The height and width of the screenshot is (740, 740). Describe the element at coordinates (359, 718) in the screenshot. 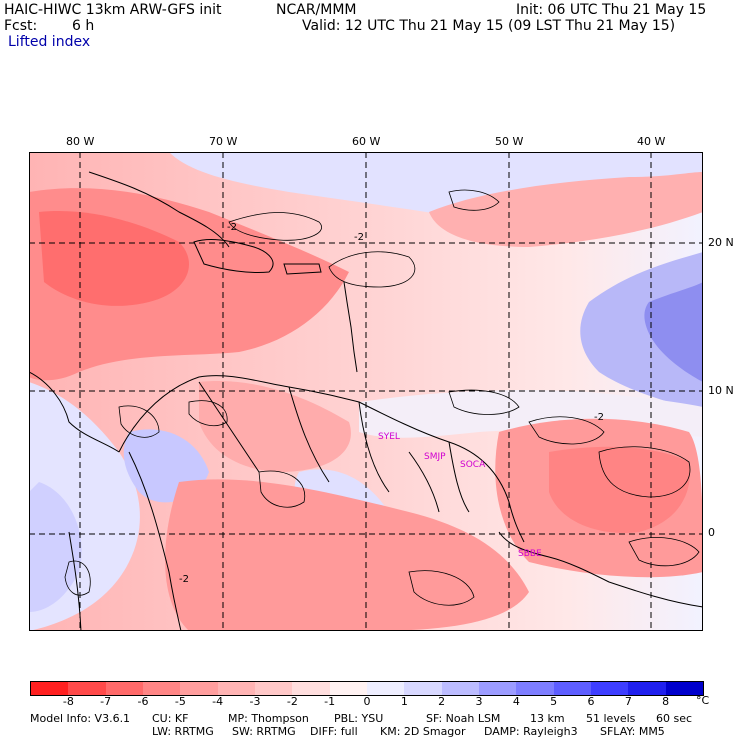

I see `footer-pbl: PBL: YSU` at that location.